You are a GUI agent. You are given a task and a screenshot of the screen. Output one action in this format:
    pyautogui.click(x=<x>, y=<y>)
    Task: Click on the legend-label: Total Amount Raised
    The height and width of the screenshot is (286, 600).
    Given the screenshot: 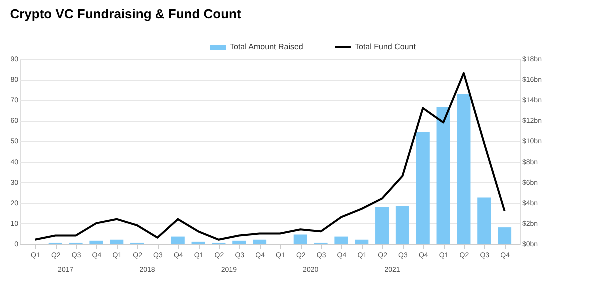 What is the action you would take?
    pyautogui.click(x=267, y=47)
    